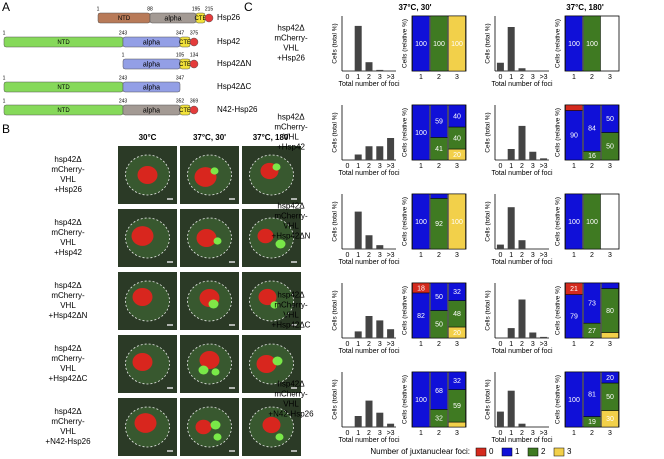 The width and height of the screenshot is (664, 459). I want to click on segment-label: 19, so click(592, 422).